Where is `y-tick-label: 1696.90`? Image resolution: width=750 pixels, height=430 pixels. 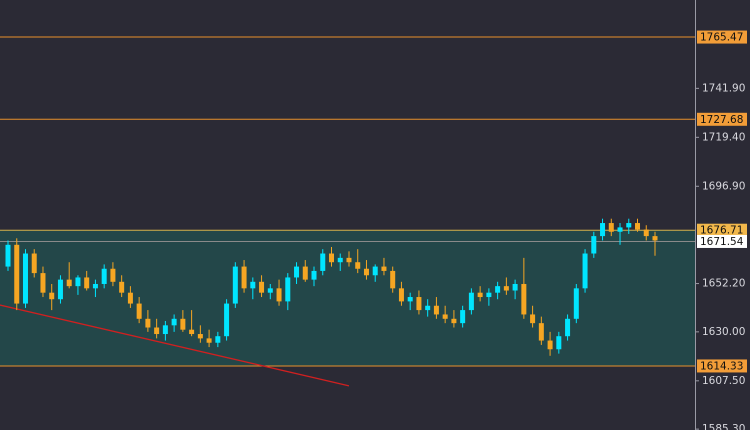
y-tick-label: 1696.90 is located at coordinates (723, 186).